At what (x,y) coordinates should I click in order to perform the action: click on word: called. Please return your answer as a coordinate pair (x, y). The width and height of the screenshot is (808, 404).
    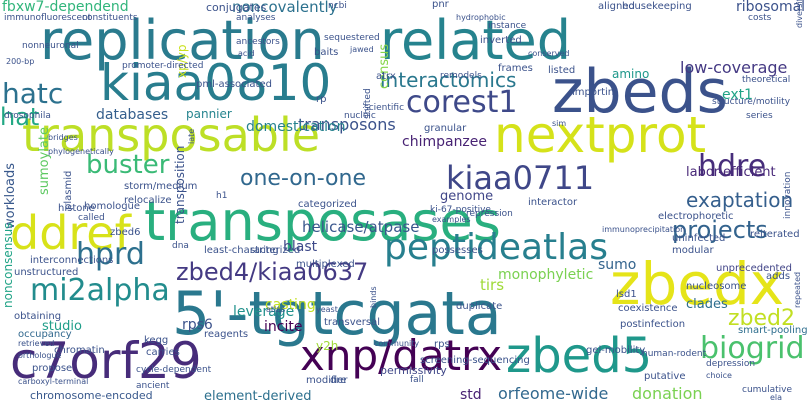
    Looking at the image, I should click on (91, 218).